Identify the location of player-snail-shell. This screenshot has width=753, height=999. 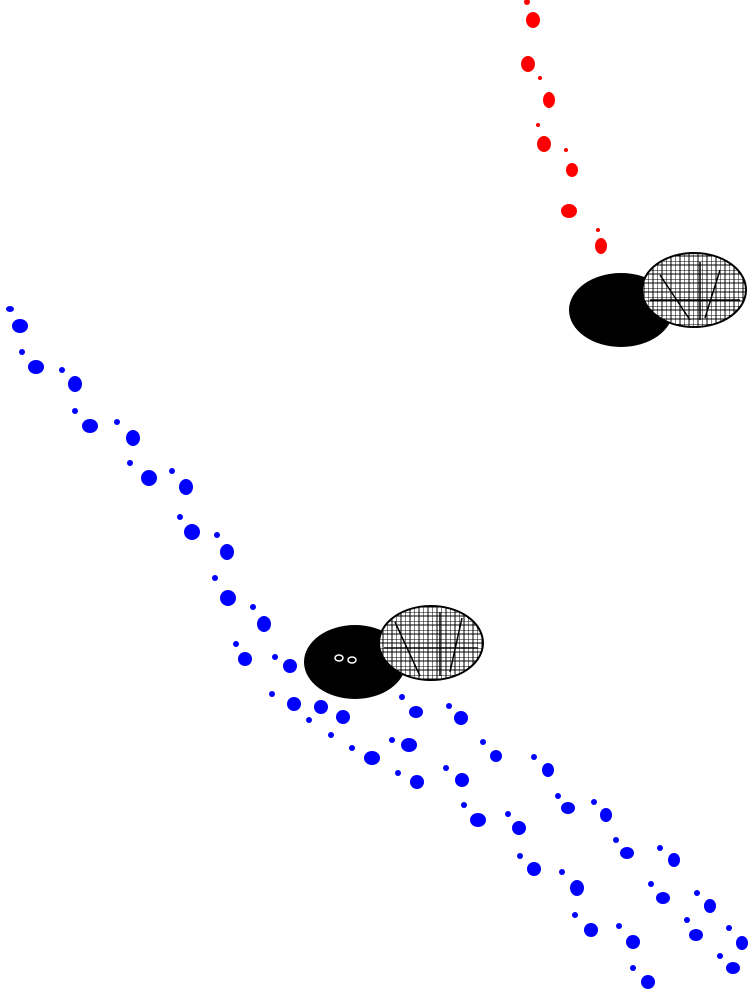
(431, 643).